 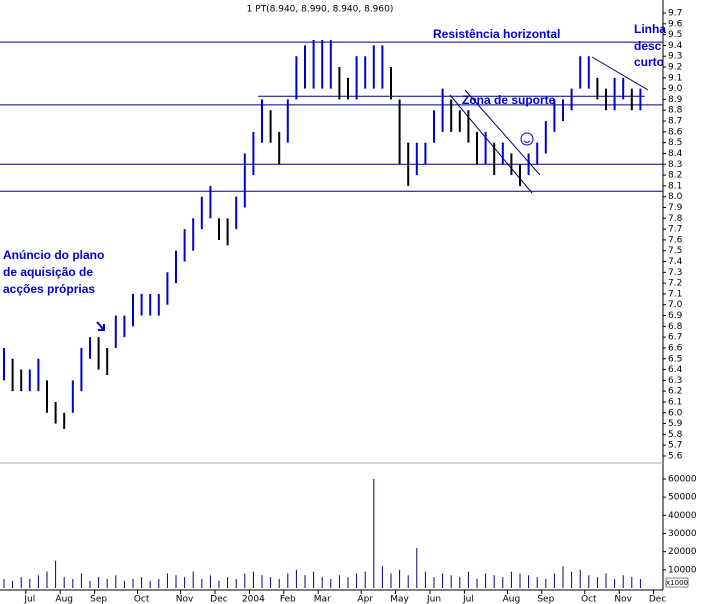 I want to click on y-tick-label: 8.6, so click(x=675, y=132).